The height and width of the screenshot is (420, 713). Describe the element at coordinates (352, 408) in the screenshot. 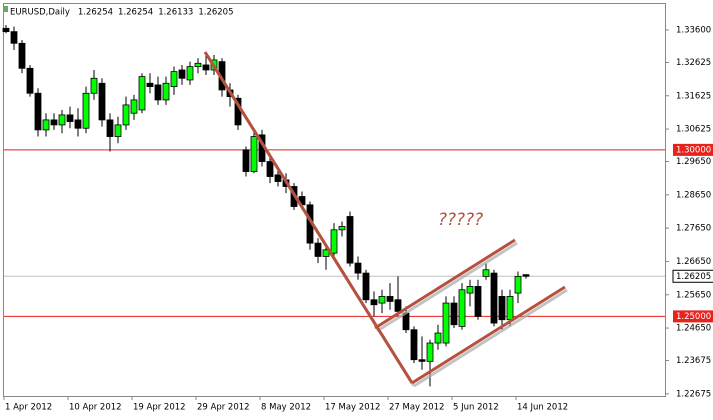

I see `x-tick-label: 17 May 2012` at that location.